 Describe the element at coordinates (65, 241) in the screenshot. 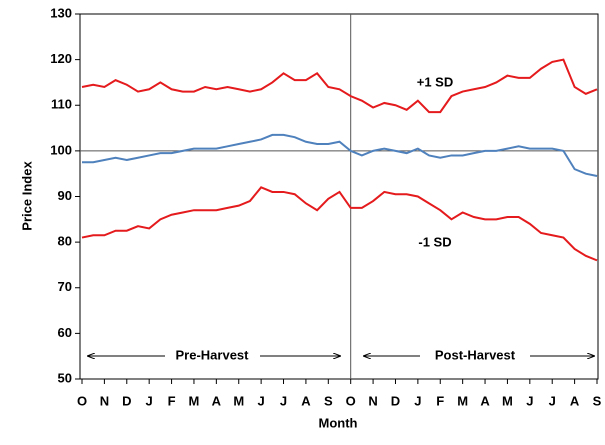

I see `y-tick-label: 80` at that location.